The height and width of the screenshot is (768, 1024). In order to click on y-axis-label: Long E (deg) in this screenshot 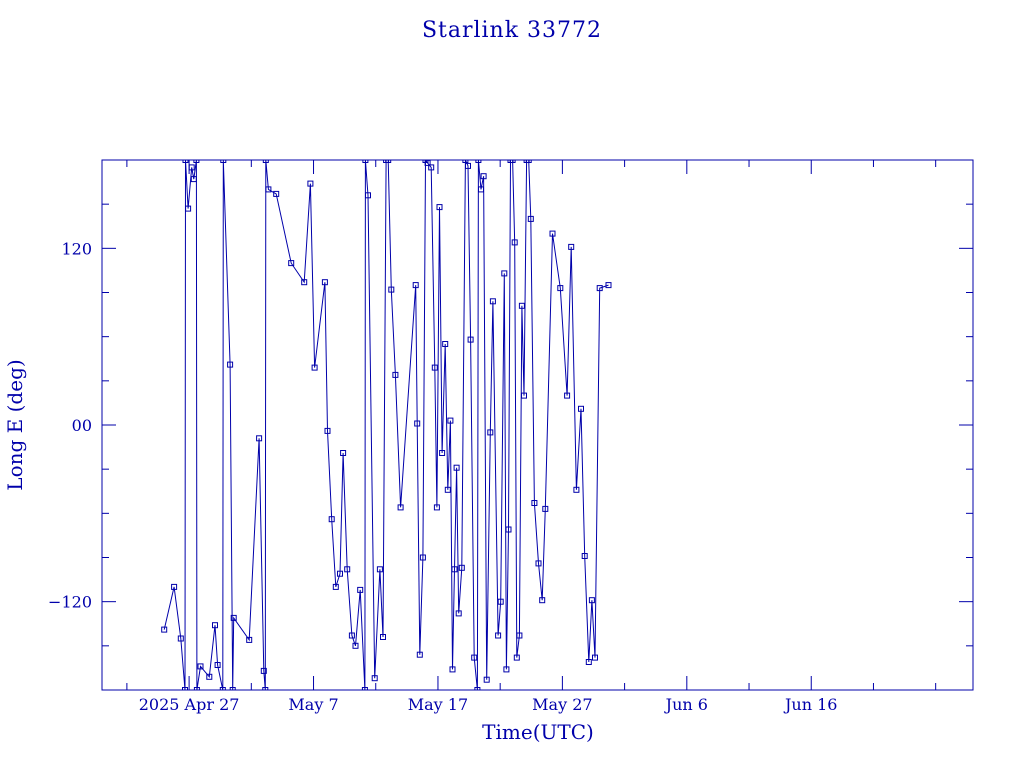, I will do `click(15, 424)`.